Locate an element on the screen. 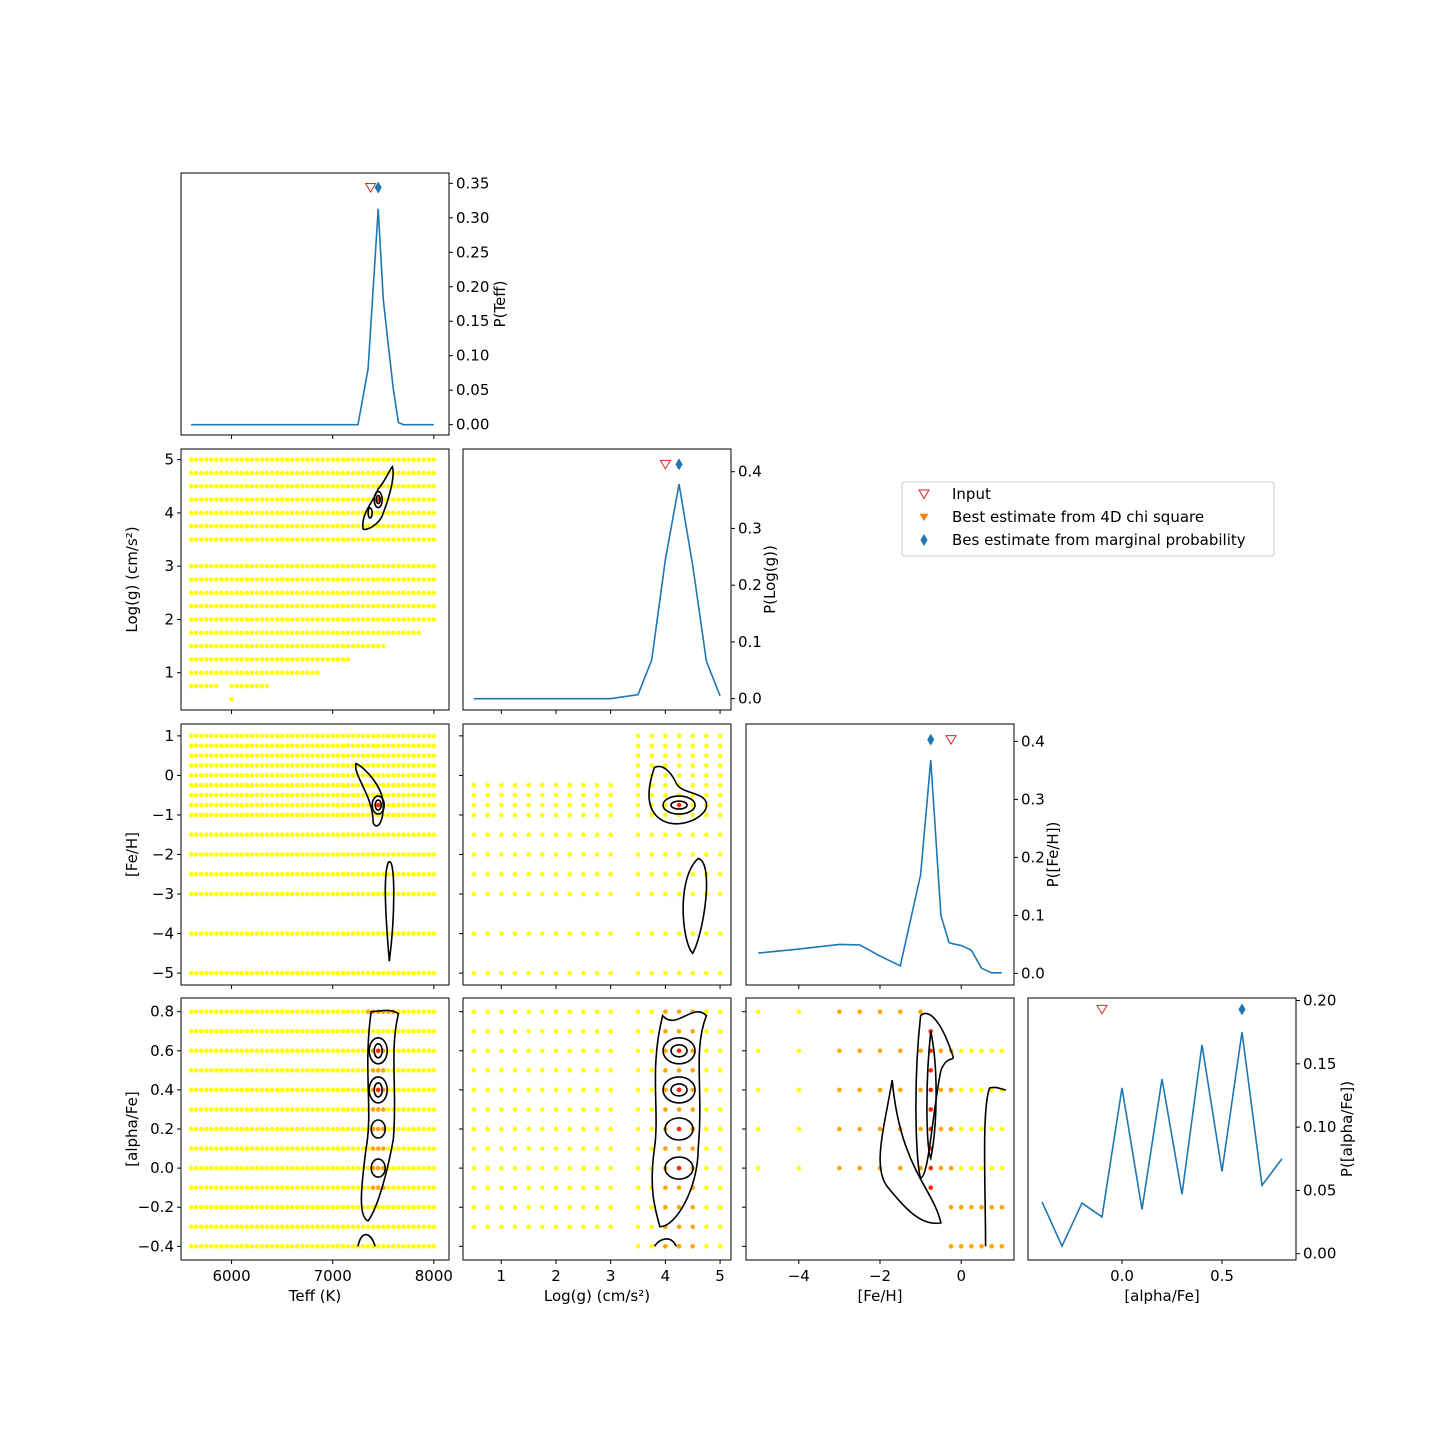 The height and width of the screenshot is (1440, 1440). best-fit-point is located at coordinates (931, 1070).